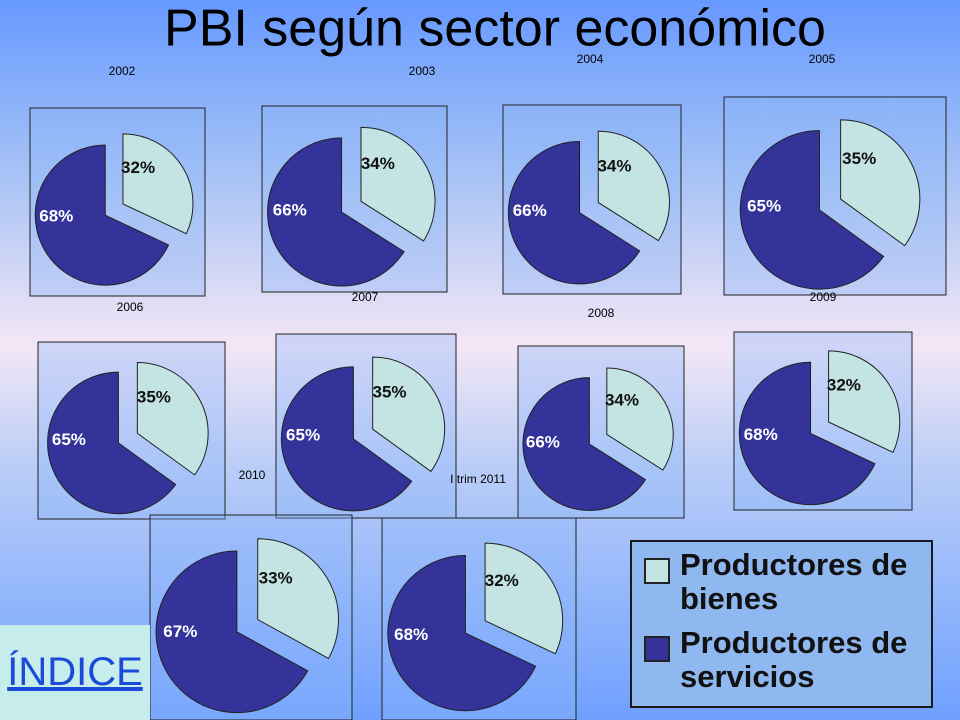 The height and width of the screenshot is (720, 960). What do you see at coordinates (180, 631) in the screenshot?
I see `data-label: 67%` at bounding box center [180, 631].